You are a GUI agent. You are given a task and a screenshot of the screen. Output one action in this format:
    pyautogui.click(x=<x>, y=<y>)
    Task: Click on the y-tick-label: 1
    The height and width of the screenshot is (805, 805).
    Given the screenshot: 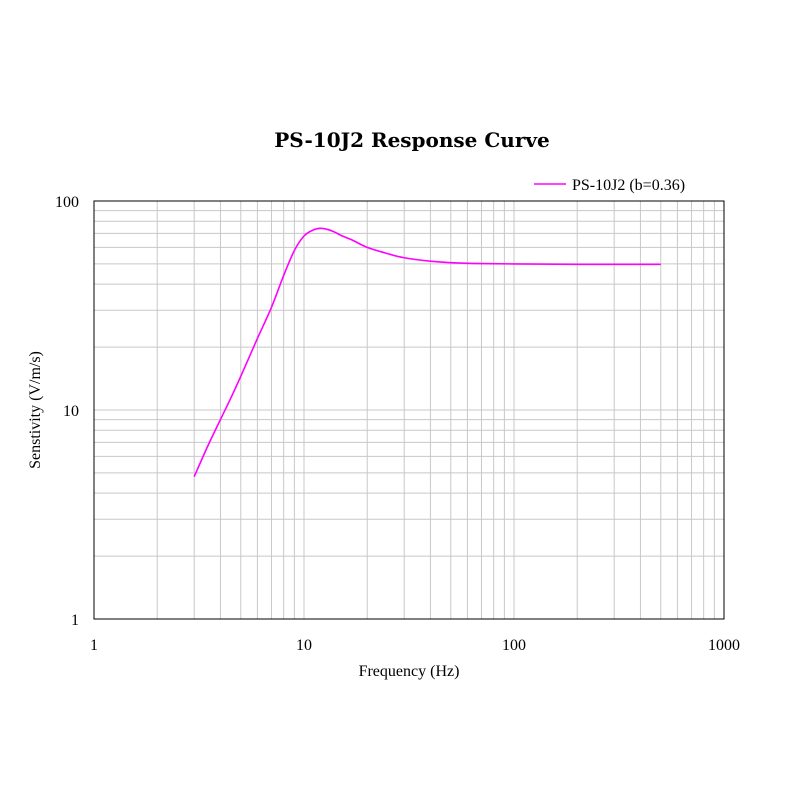 What is the action you would take?
    pyautogui.click(x=75, y=620)
    